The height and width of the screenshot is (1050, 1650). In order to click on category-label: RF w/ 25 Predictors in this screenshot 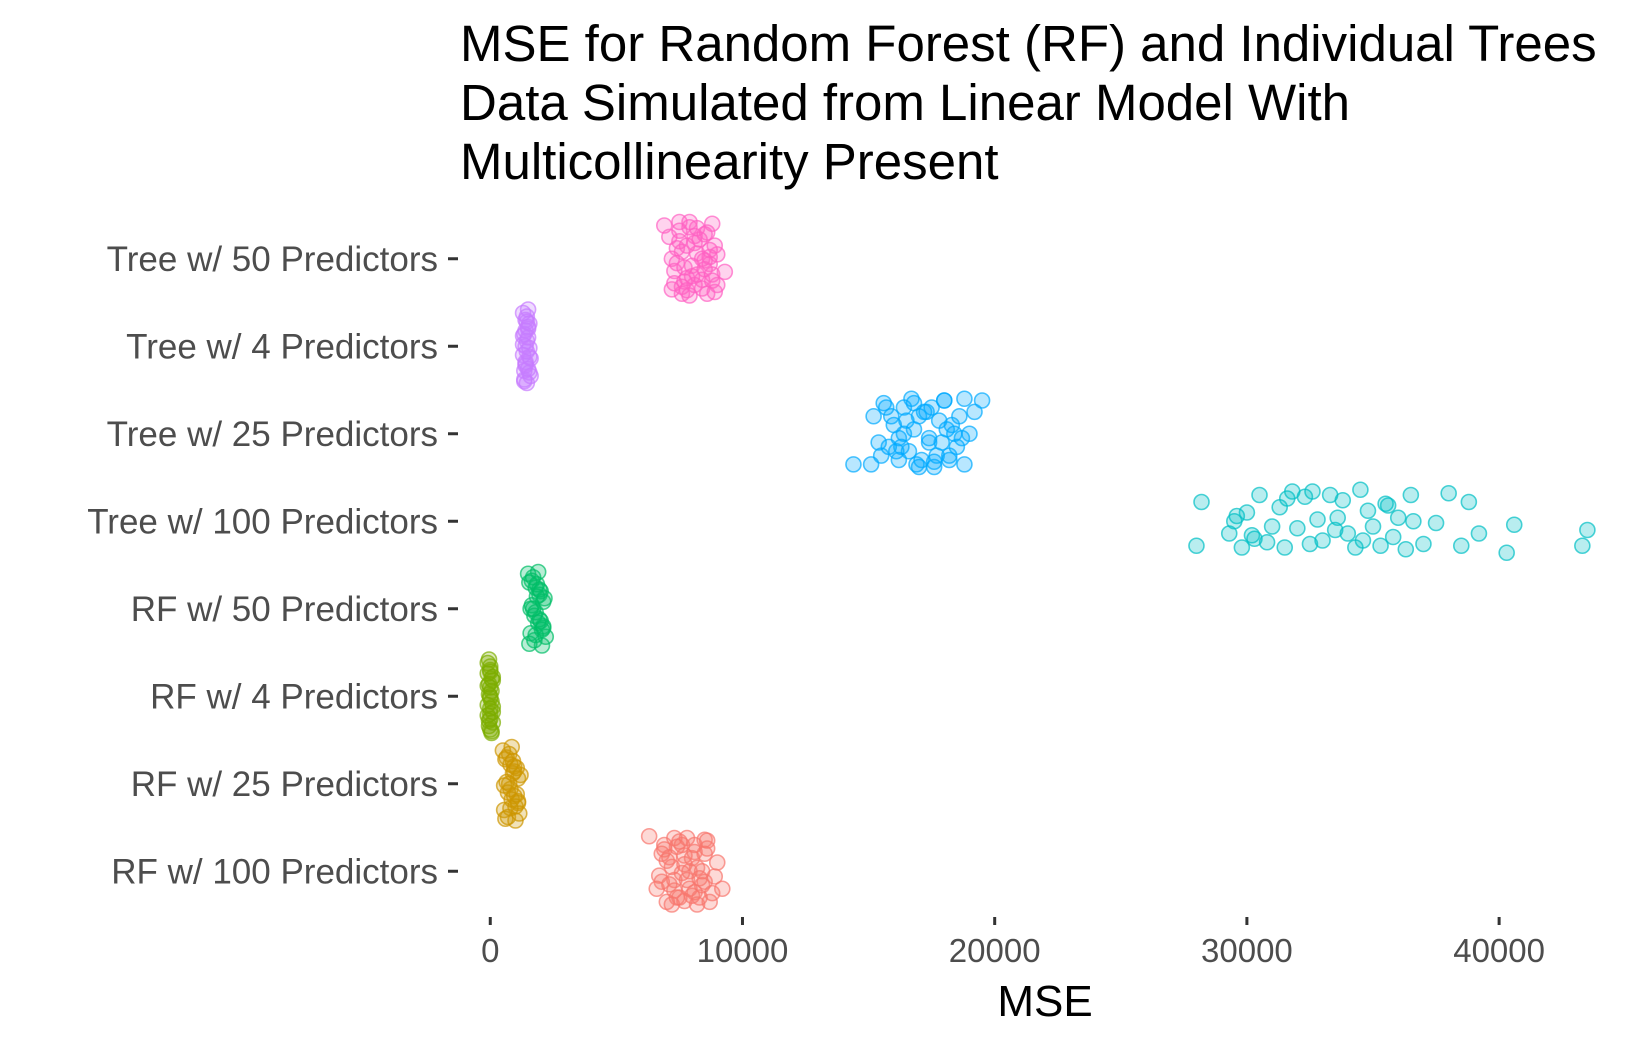, I will do `click(284, 784)`.